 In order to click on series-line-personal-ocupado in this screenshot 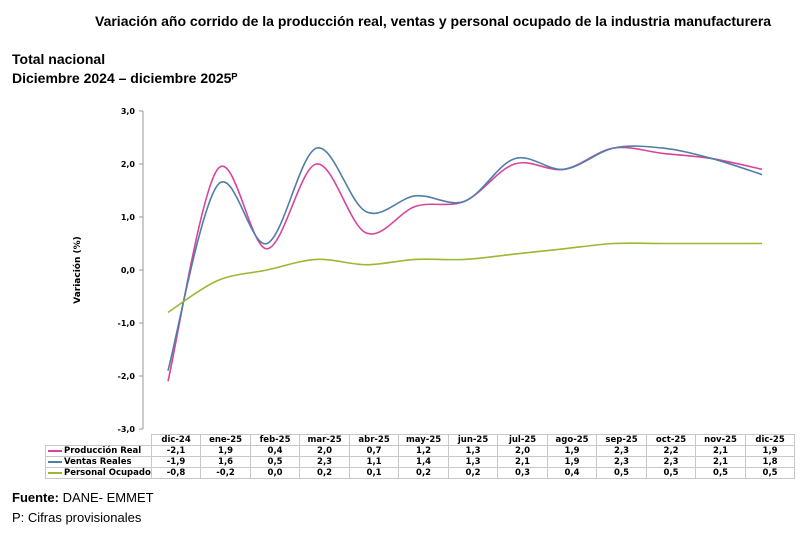, I will do `click(465, 278)`.